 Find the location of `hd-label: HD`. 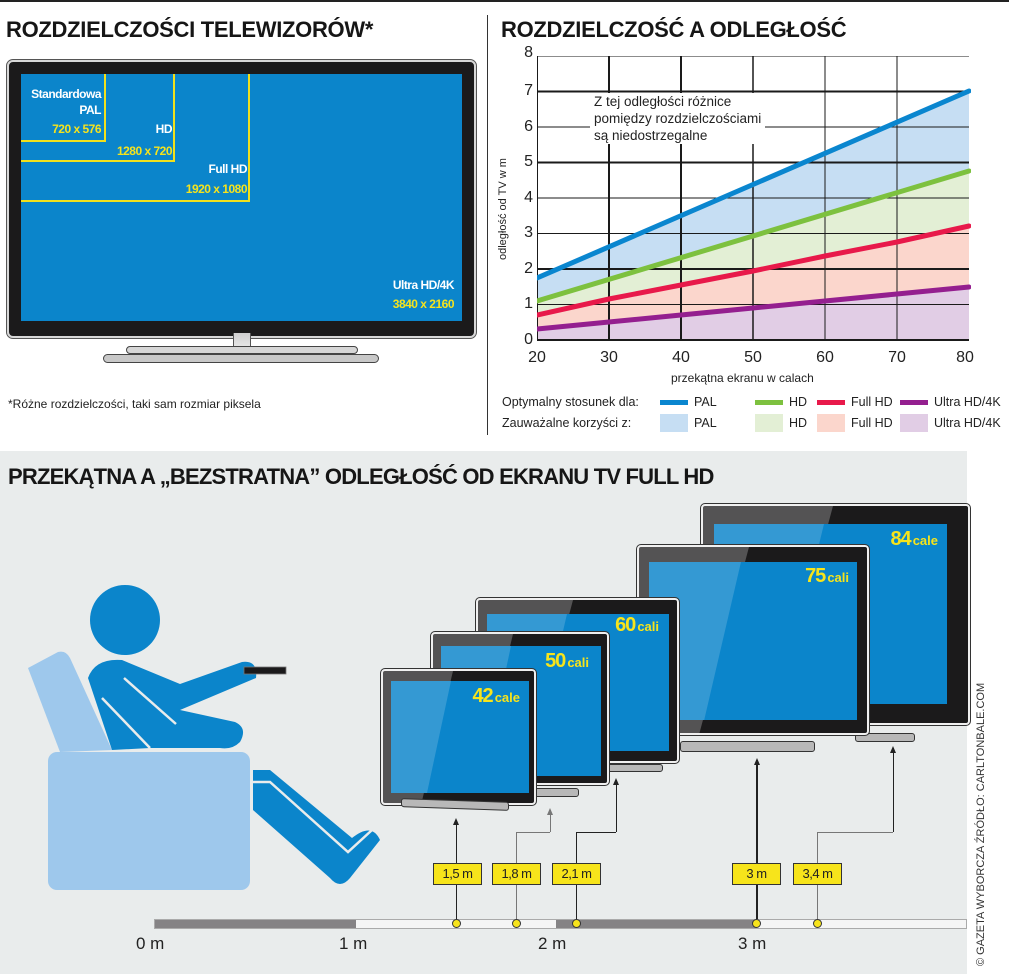

hd-label: HD is located at coordinates (164, 129).